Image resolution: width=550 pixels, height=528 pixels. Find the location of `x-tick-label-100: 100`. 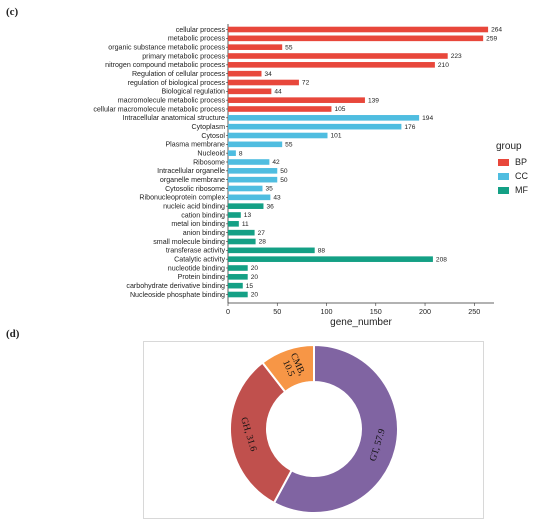

x-tick-label-100: 100 is located at coordinates (327, 311).